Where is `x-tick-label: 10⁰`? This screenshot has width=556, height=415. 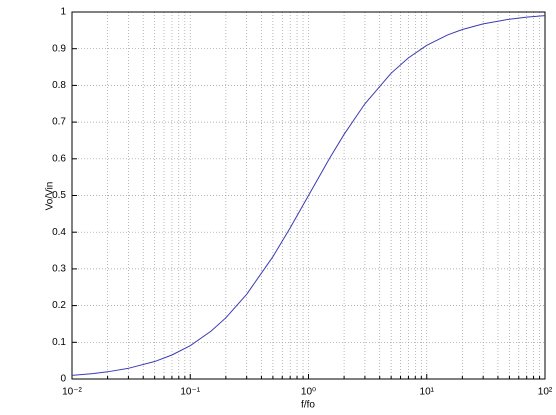 x-tick-label: 10⁰ is located at coordinates (308, 392).